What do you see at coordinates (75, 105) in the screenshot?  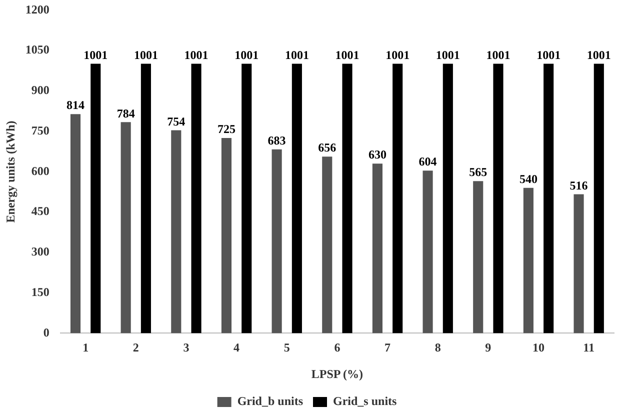 I see `data-label: 814` at bounding box center [75, 105].